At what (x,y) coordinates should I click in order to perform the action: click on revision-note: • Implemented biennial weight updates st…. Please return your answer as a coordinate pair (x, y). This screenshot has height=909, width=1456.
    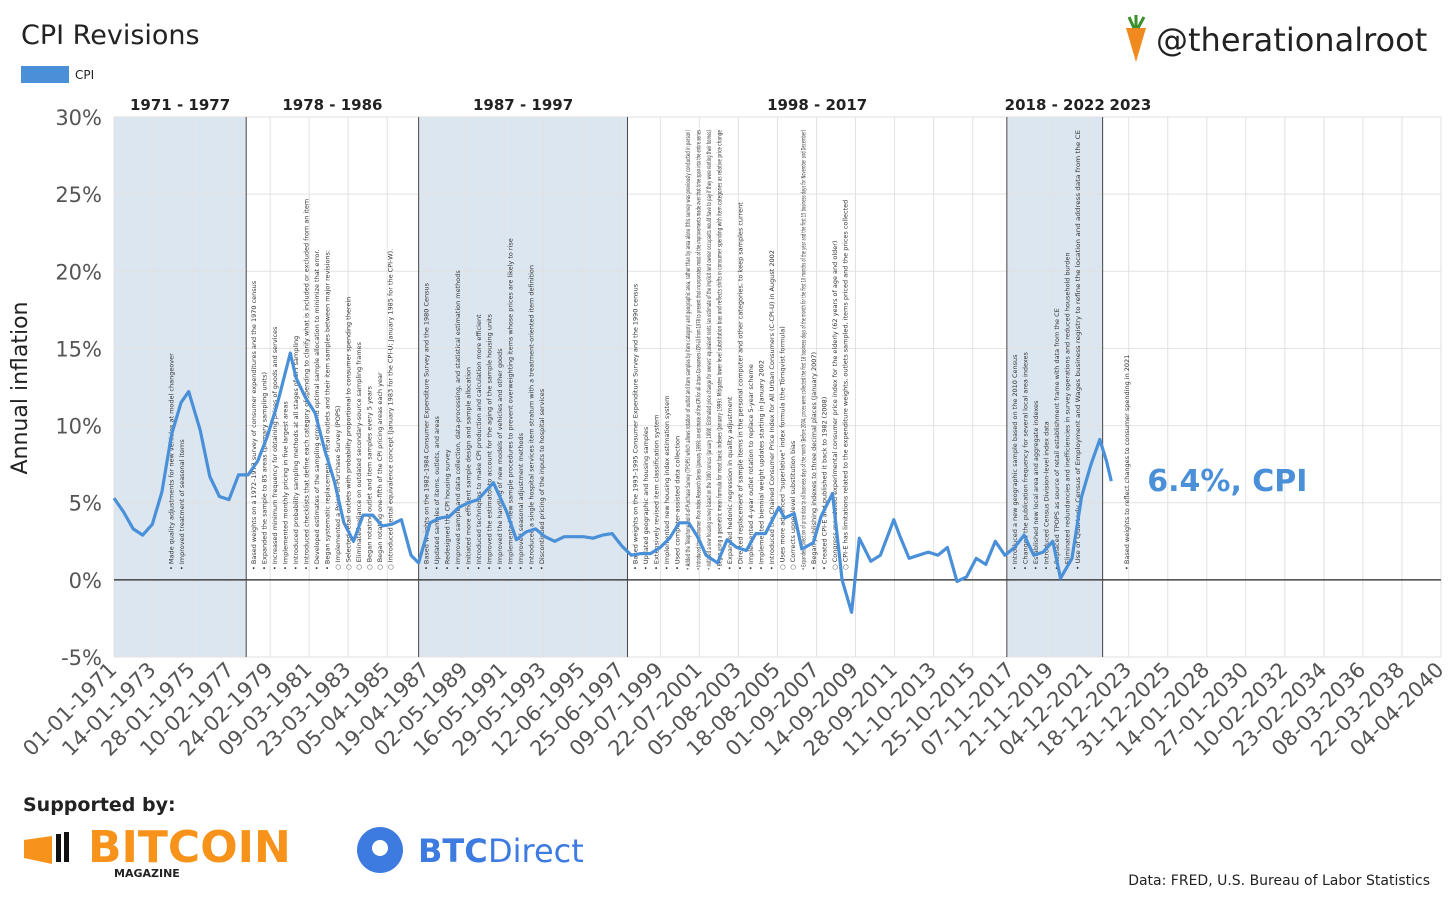
    Looking at the image, I should click on (761, 465).